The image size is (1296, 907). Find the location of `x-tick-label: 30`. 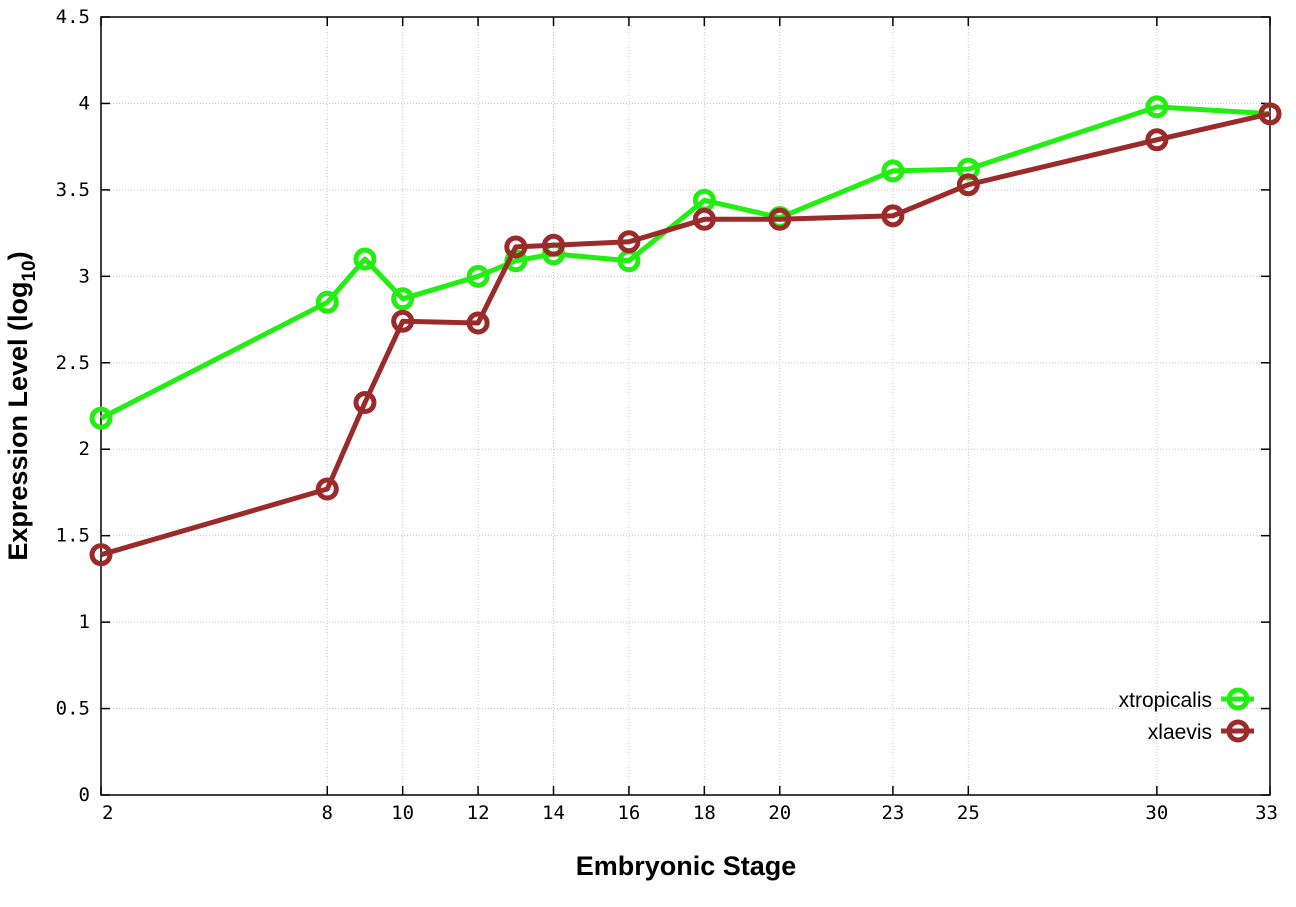

x-tick-label: 30 is located at coordinates (1156, 813).